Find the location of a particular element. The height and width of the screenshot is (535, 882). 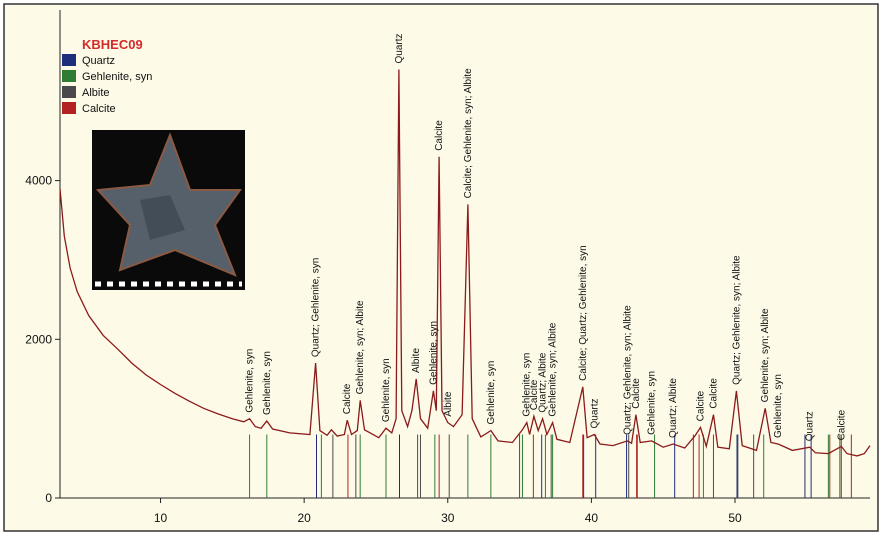

x-tick-label: 40 is located at coordinates (592, 518).